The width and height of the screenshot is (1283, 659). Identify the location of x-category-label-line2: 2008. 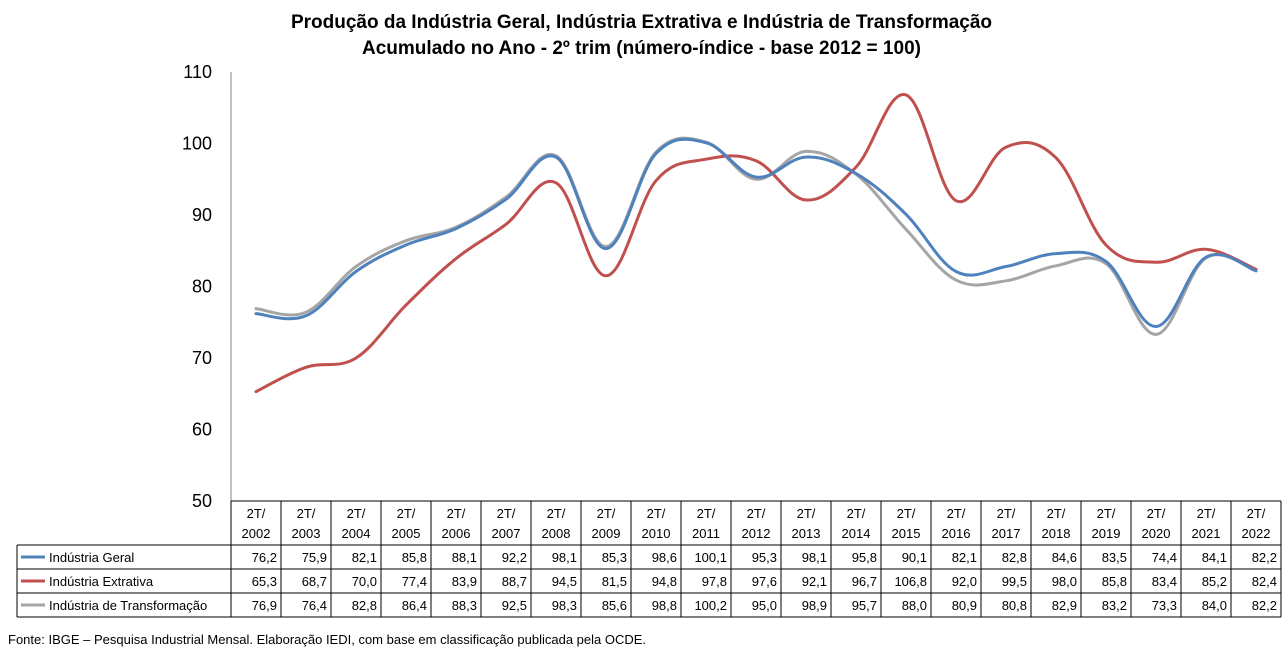
(556, 533).